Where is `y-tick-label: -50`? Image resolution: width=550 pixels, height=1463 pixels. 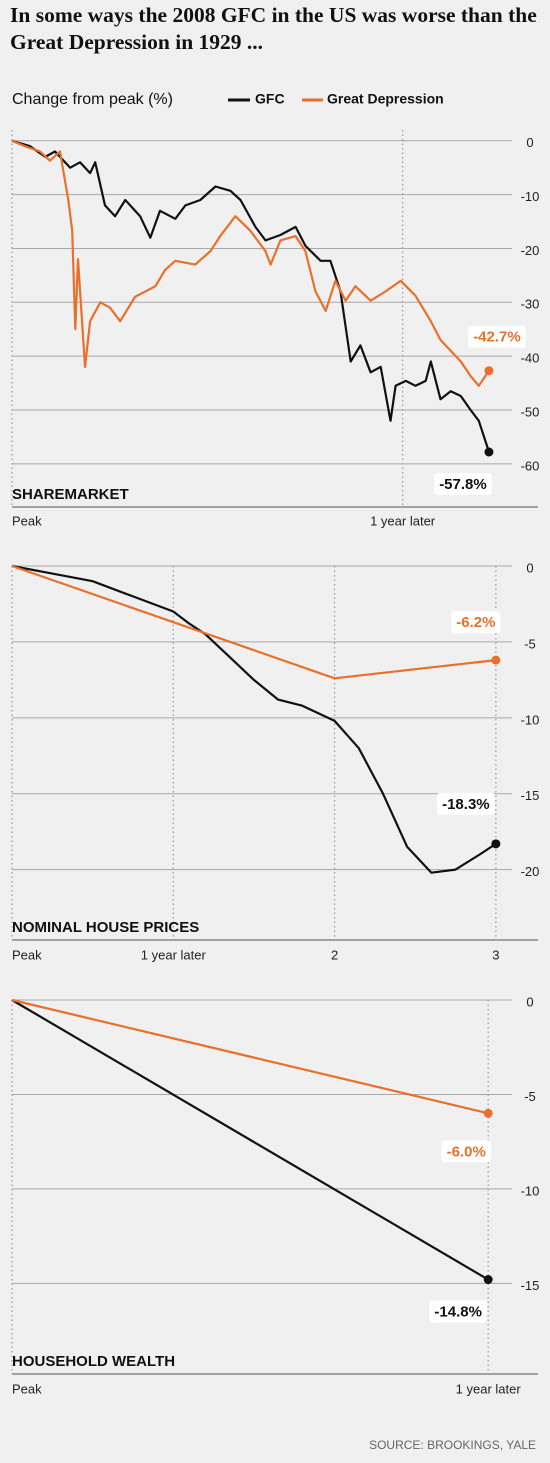
y-tick-label: -50 is located at coordinates (530, 411).